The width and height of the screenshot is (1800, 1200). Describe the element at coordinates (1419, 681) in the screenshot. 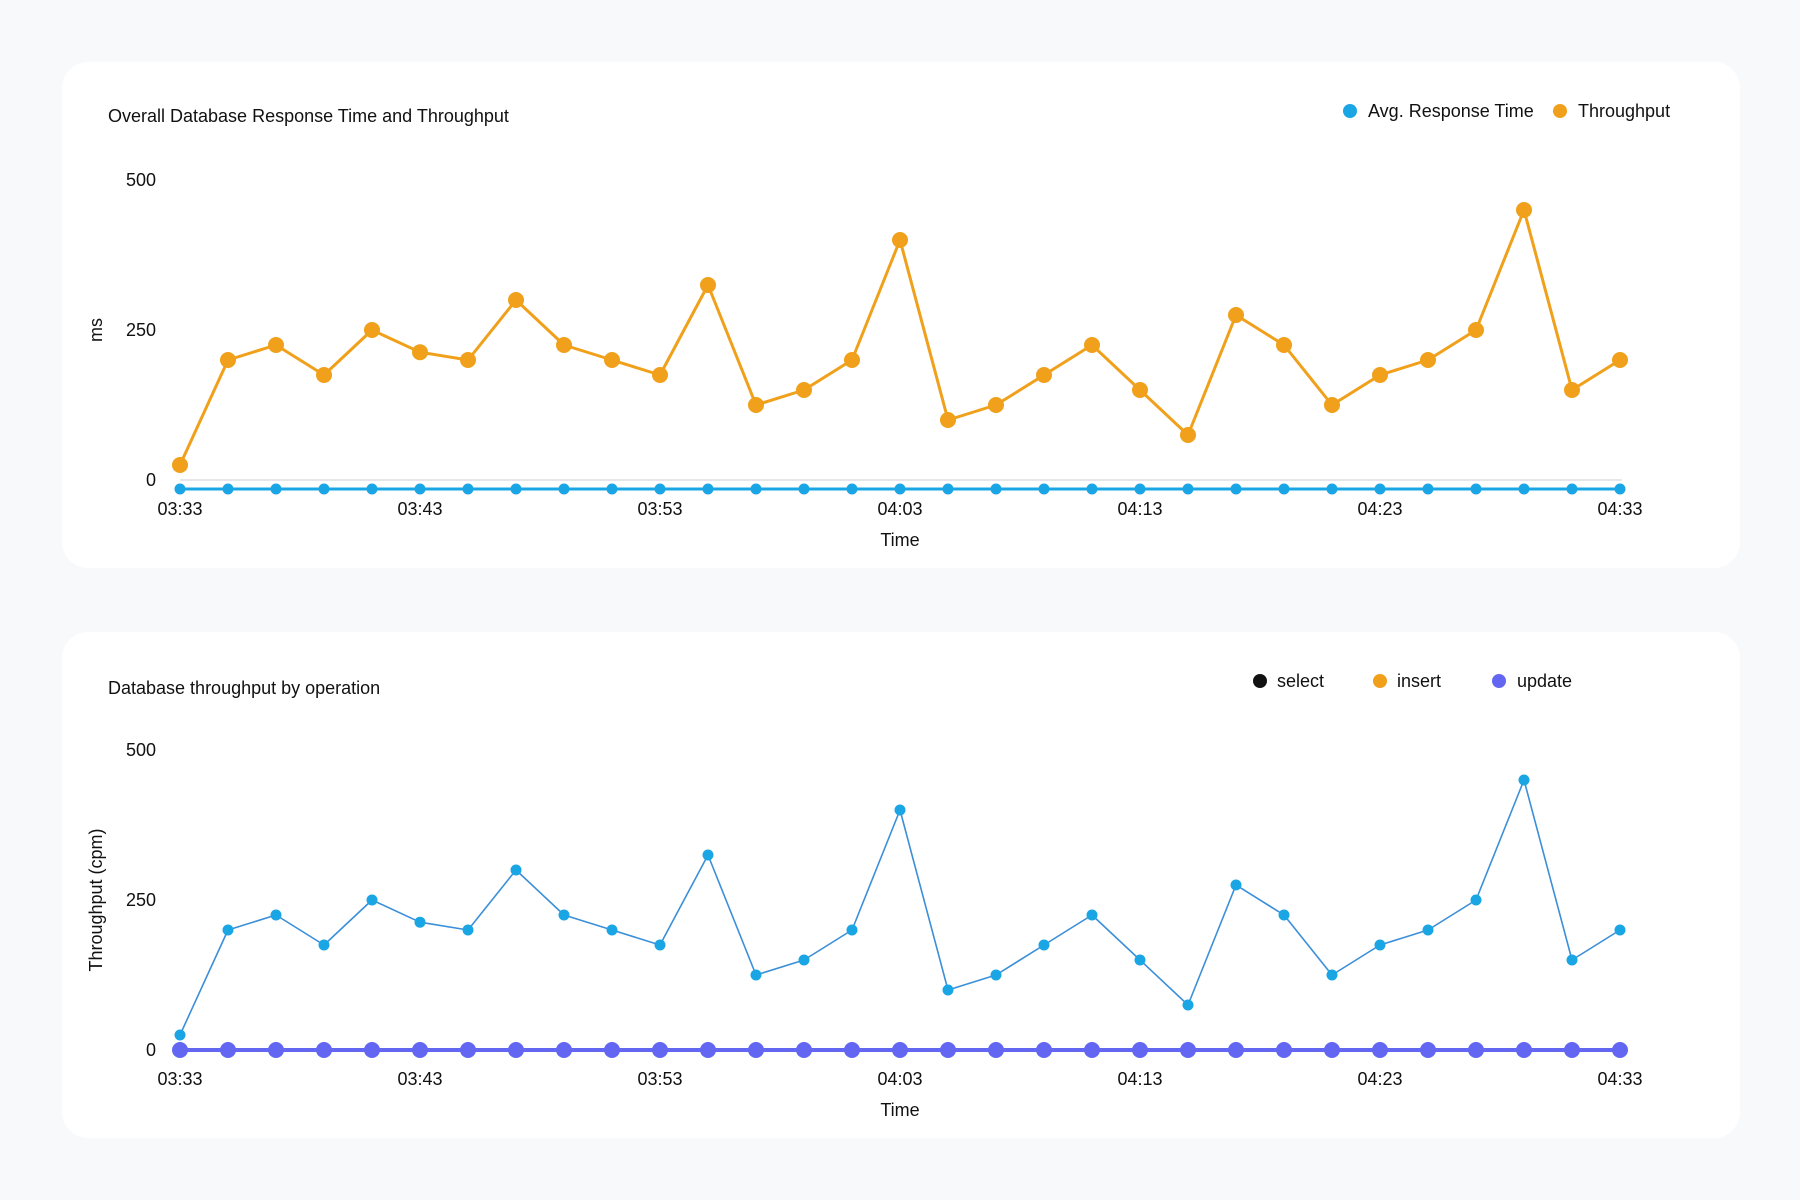

I see `legend-label-insert: insert` at that location.